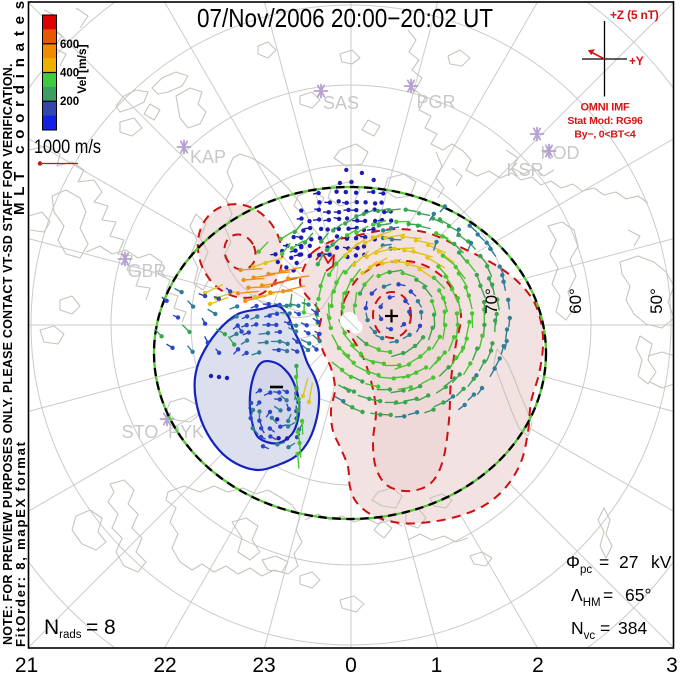  Describe the element at coordinates (26, 664) in the screenshot. I see `svg-text: 21` at that location.